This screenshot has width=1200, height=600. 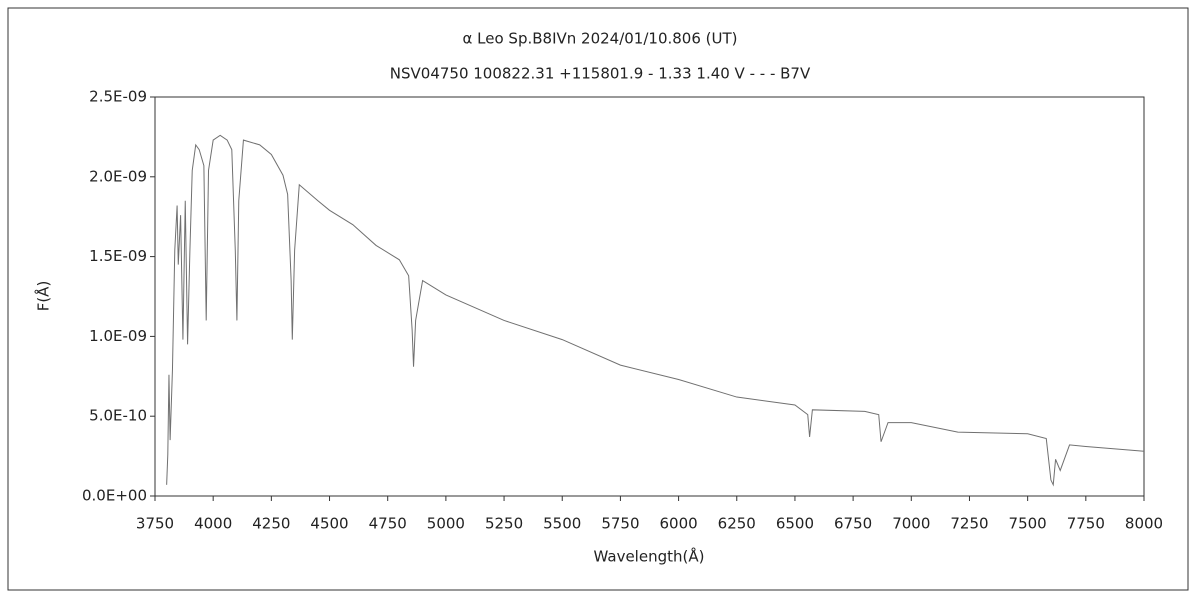 I want to click on x-tick-label: 6250, so click(x=737, y=524).